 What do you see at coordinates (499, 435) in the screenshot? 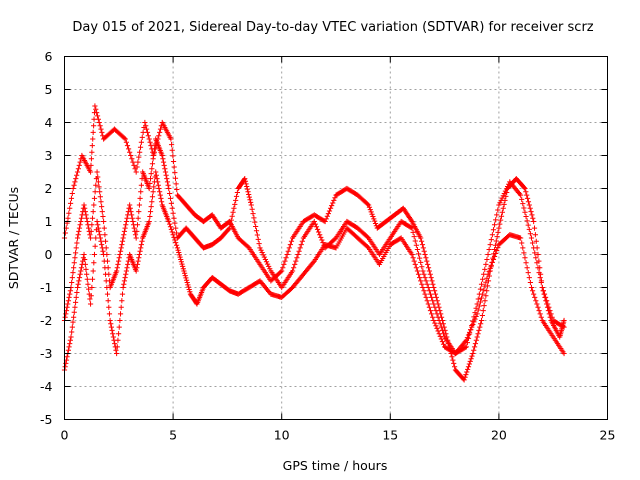
I see `x-tick-label: 20` at bounding box center [499, 435].